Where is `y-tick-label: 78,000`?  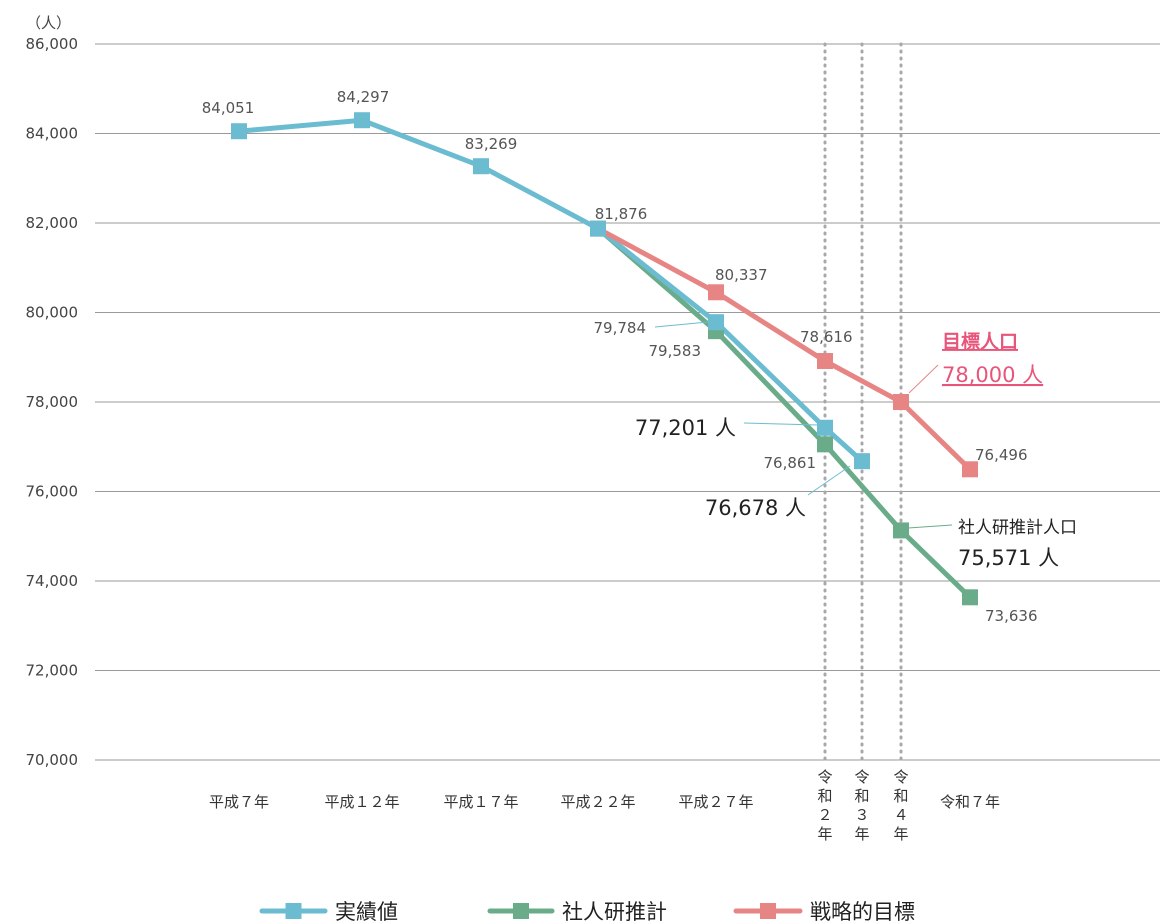 y-tick-label: 78,000 is located at coordinates (52, 402).